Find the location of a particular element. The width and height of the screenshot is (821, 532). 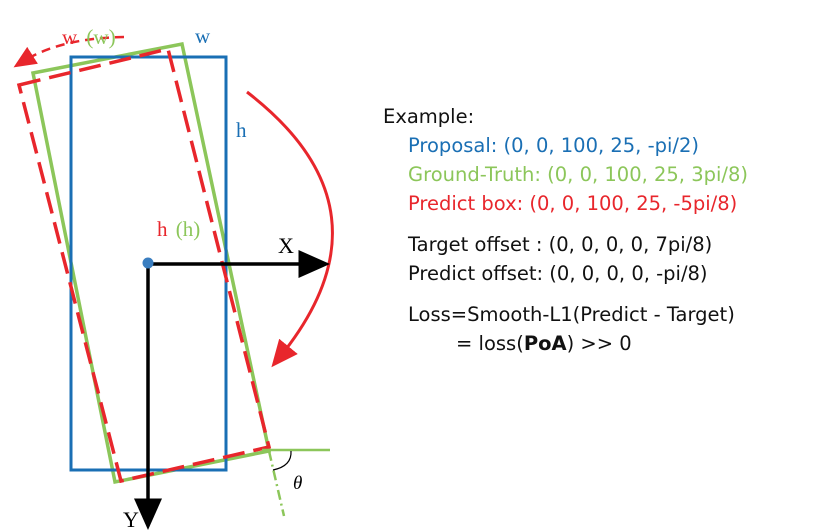

axis-y-label: Y is located at coordinates (131, 519).